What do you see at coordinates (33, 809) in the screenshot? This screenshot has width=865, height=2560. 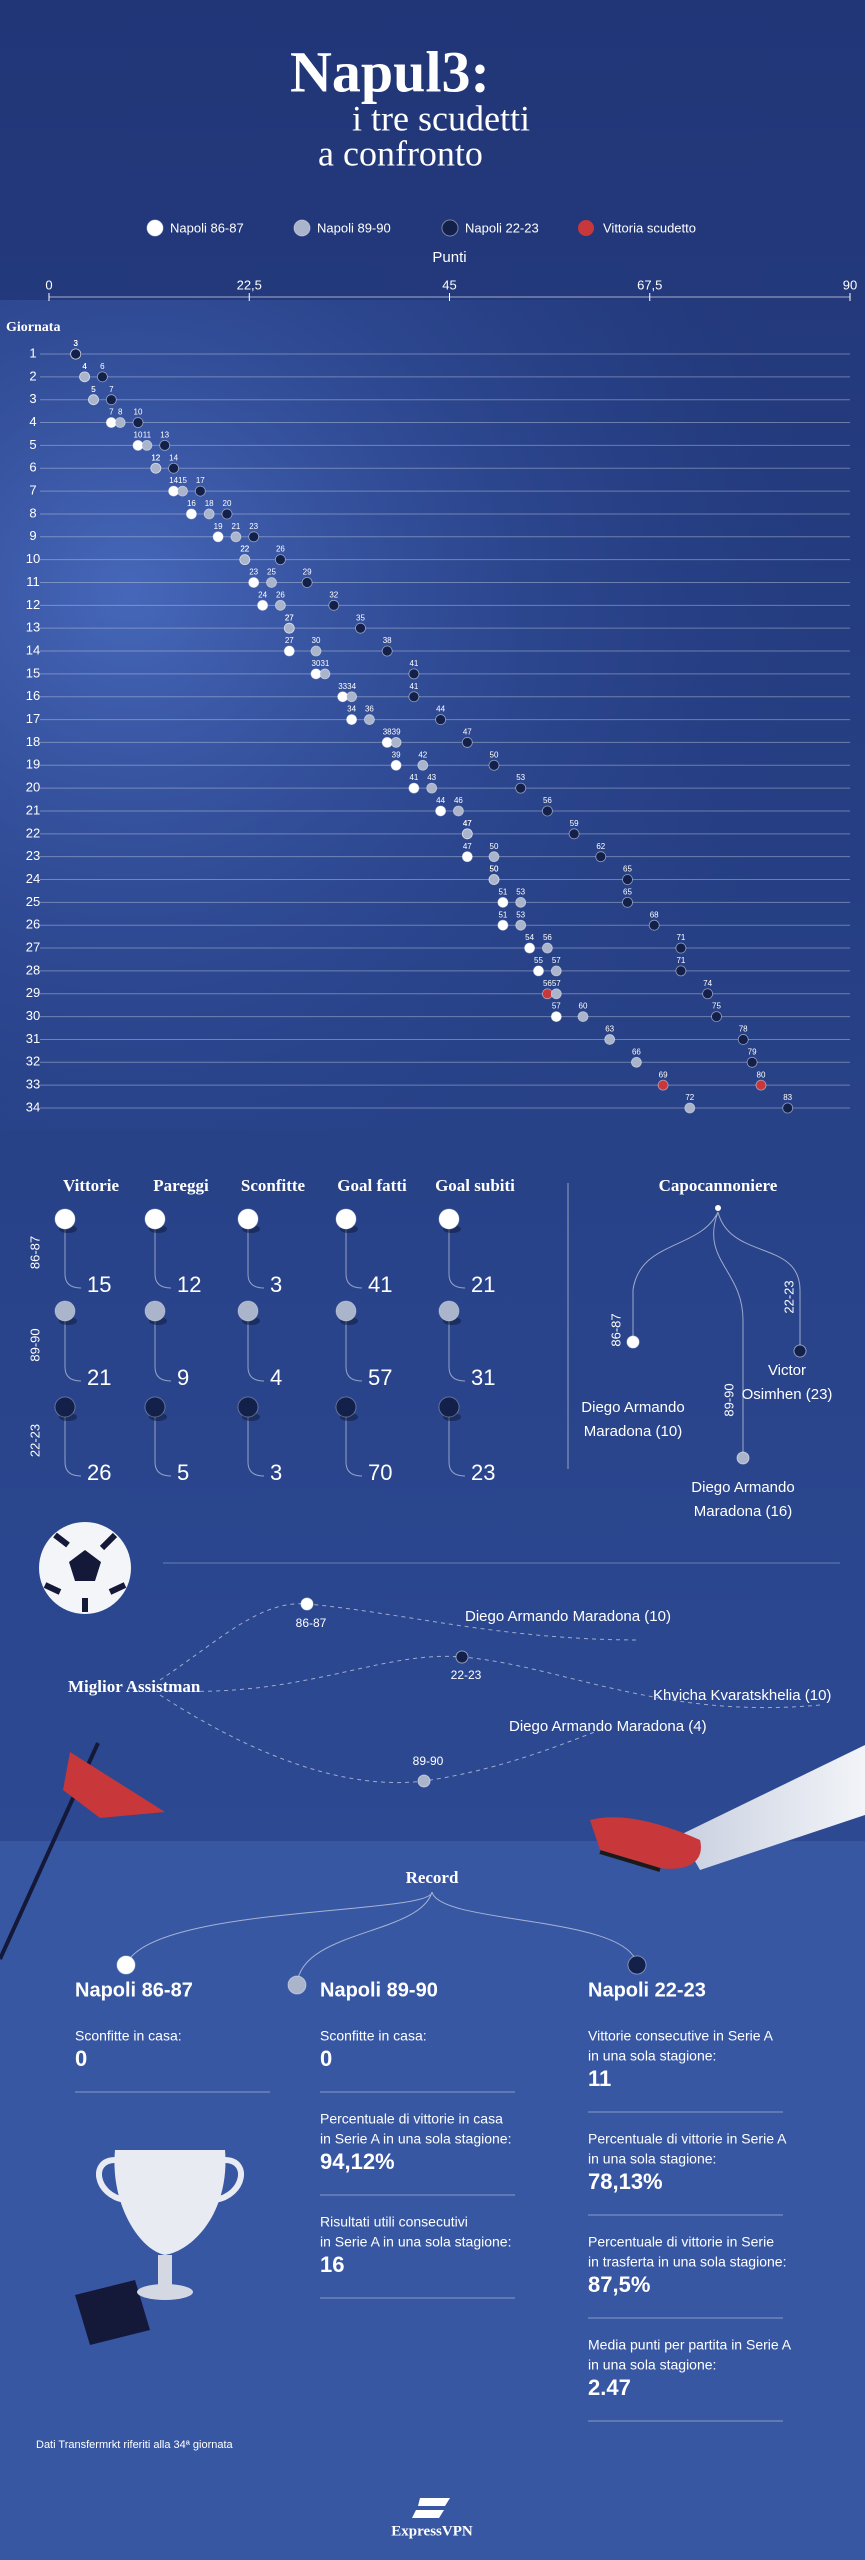 I see `y-tick-label: 21` at bounding box center [33, 809].